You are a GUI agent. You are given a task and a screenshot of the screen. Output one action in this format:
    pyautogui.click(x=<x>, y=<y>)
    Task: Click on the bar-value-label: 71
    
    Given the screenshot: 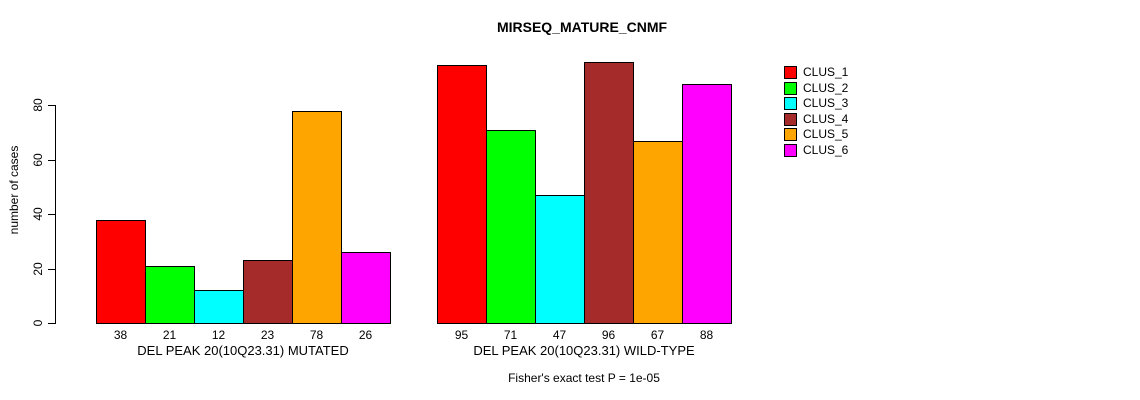 What is the action you would take?
    pyautogui.click(x=510, y=335)
    